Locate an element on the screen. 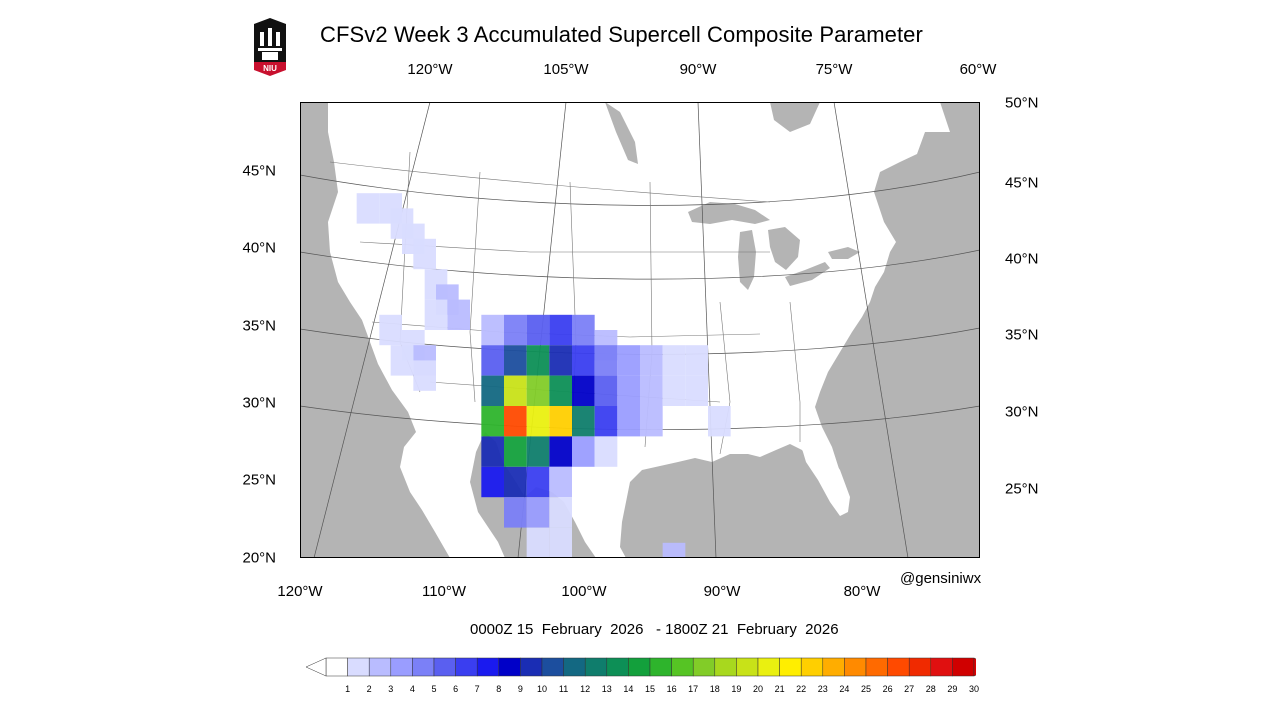 The image size is (1280, 720). colorbar-tick-label: 8 is located at coordinates (499, 689).